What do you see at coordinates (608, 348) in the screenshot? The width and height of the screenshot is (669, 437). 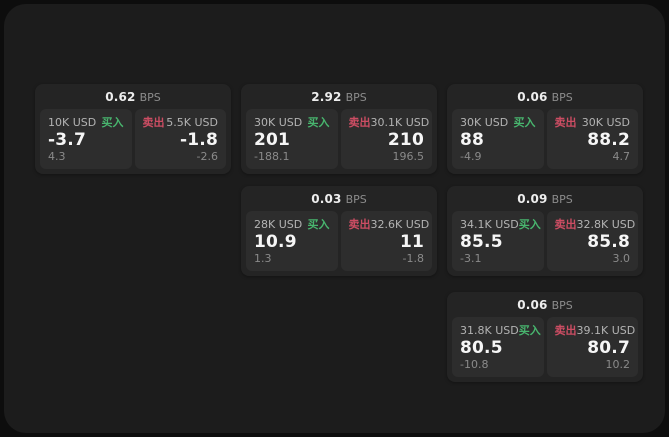 I see `sell-price: 80.7` at bounding box center [608, 348].